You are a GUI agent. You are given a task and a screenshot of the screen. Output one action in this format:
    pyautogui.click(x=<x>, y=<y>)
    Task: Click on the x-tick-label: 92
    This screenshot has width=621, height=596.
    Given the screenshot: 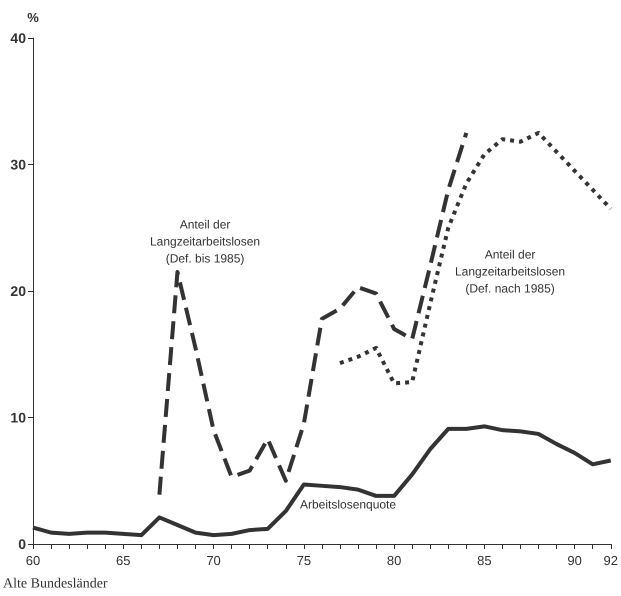 What is the action you would take?
    pyautogui.click(x=611, y=560)
    